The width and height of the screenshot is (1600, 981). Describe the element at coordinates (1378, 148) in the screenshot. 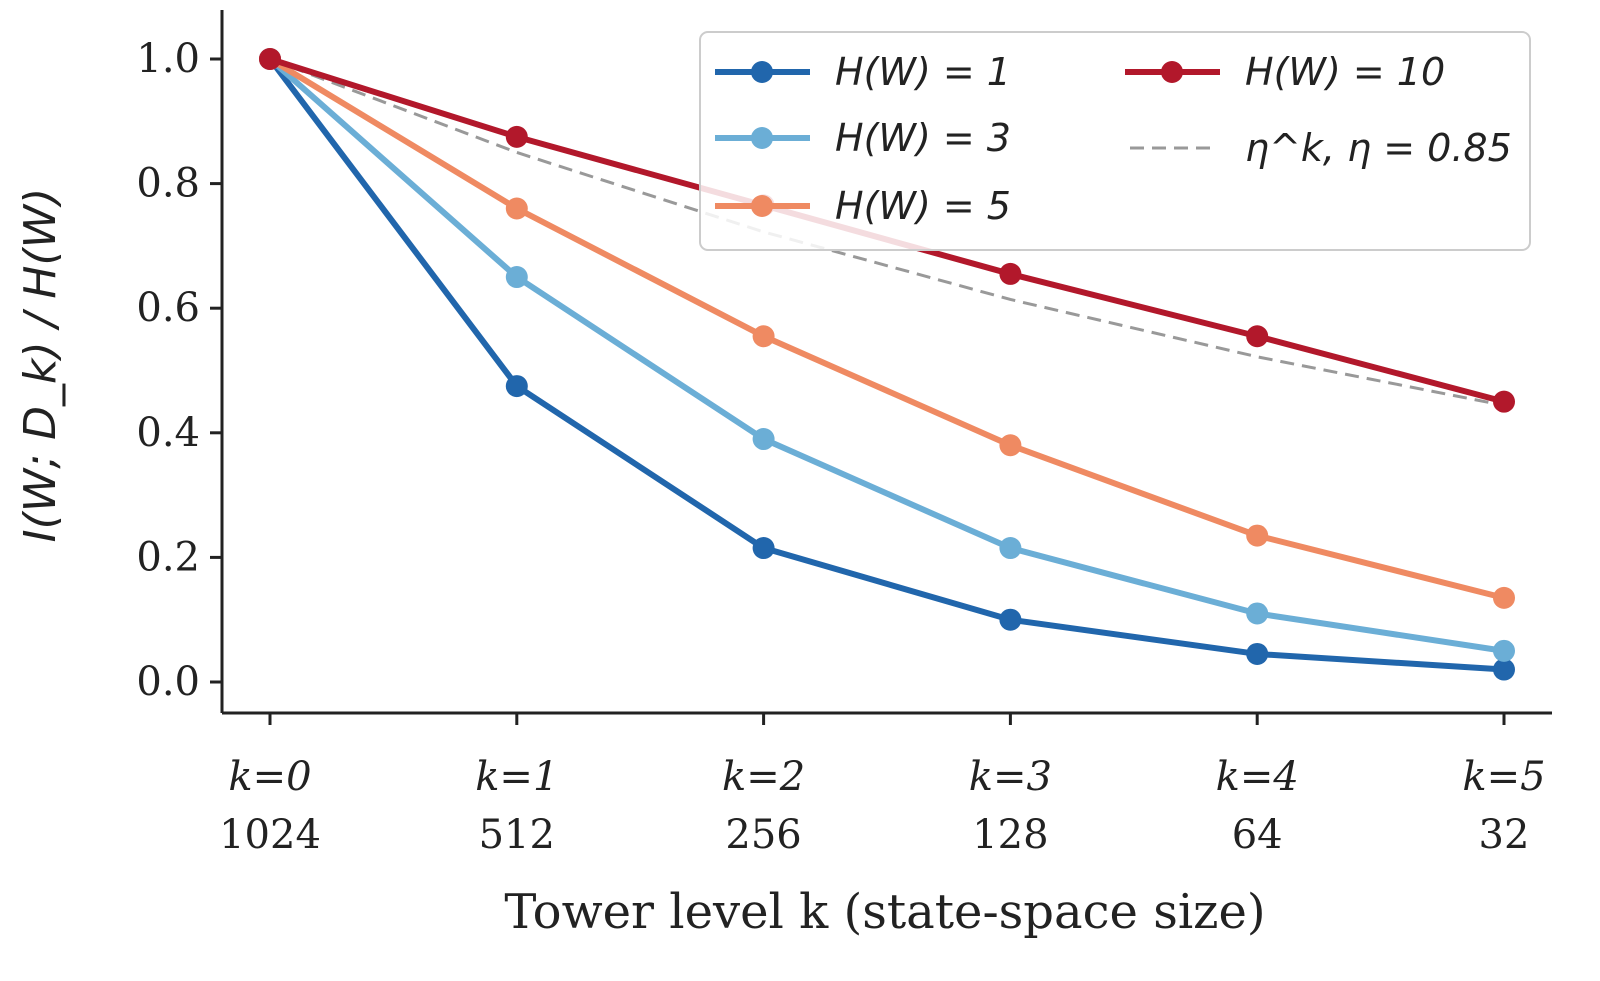

I see `legend-label: η^k, η = 0.85` at that location.